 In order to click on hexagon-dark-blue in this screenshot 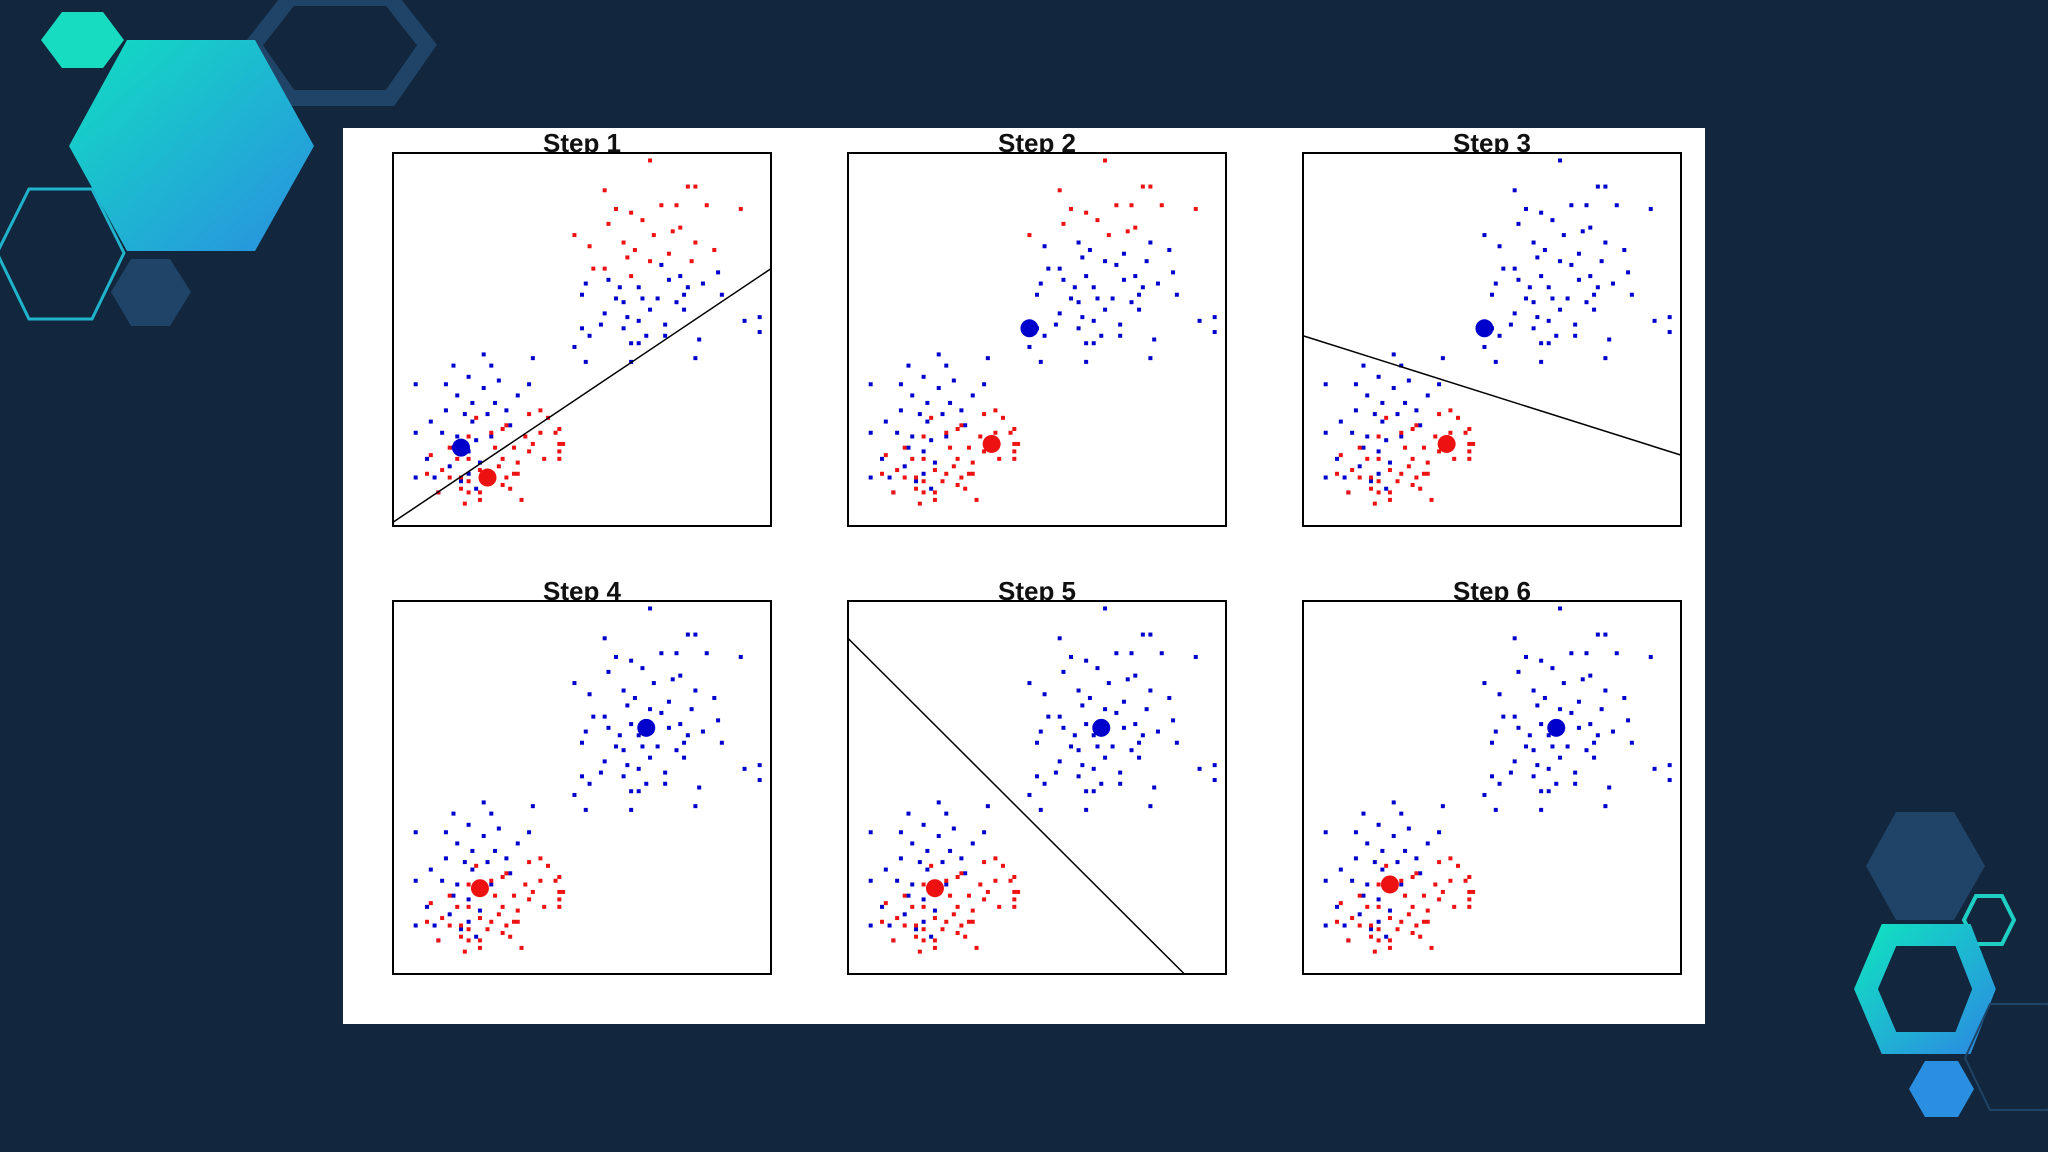, I will do `click(151, 292)`.